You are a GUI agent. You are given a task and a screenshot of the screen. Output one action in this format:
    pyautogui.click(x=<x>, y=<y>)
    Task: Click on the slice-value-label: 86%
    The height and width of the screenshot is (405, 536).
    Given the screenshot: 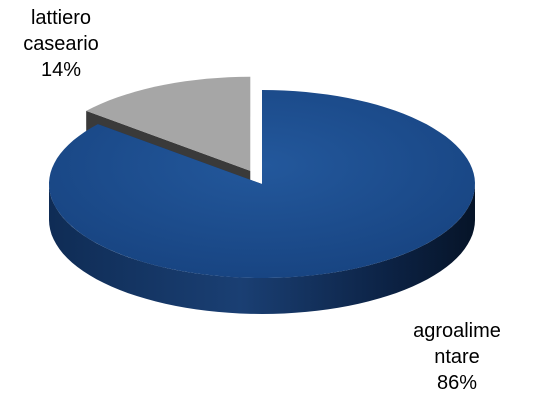 What is the action you would take?
    pyautogui.click(x=457, y=383)
    